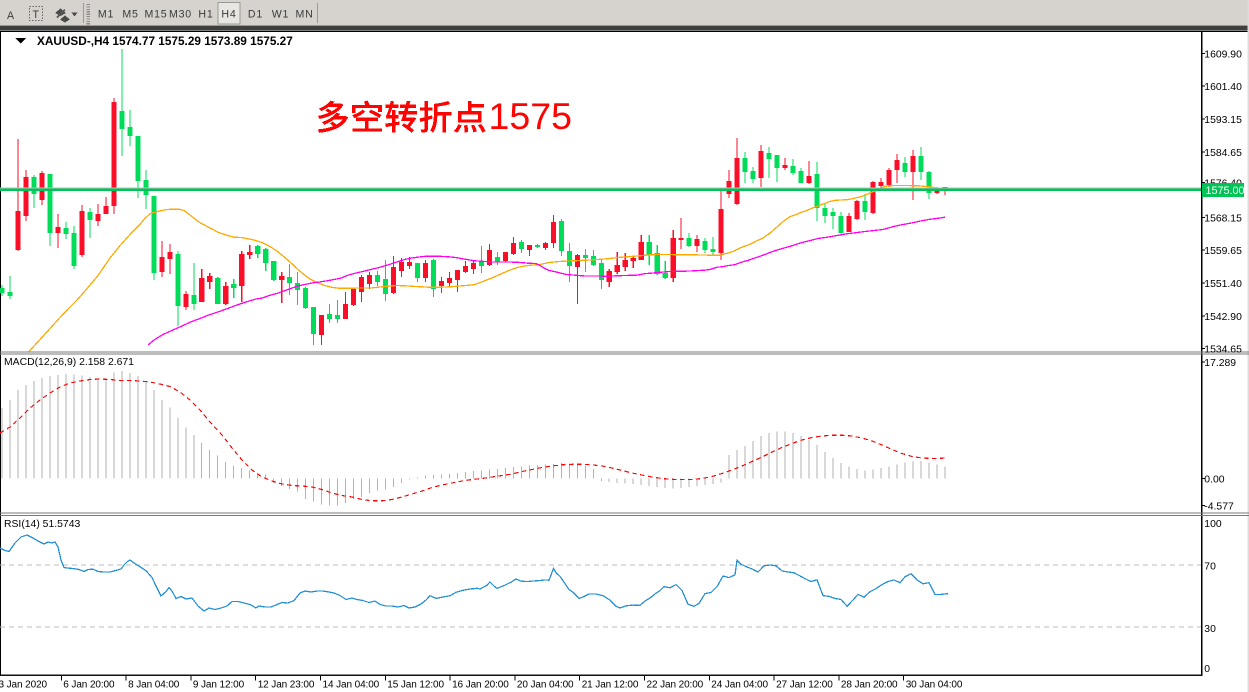 The height and width of the screenshot is (692, 1249). I want to click on svg-text: 21 Jan 12:00, so click(610, 685).